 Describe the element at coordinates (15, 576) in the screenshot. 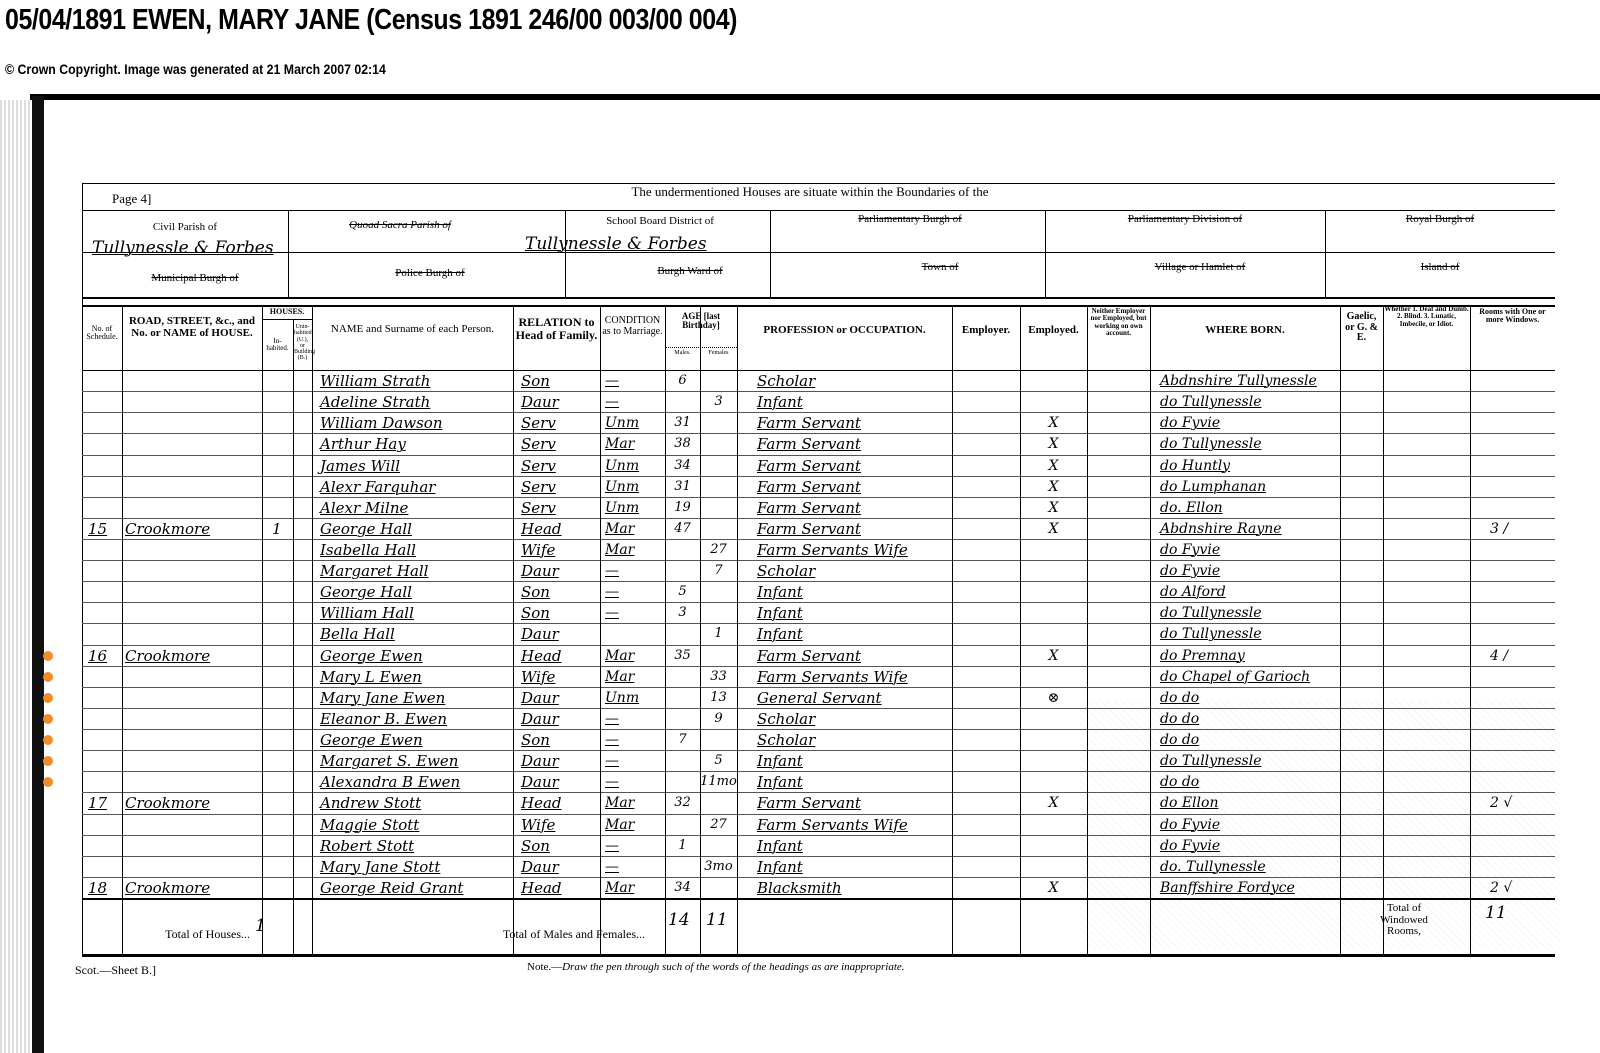

I see `scan-edge` at that location.